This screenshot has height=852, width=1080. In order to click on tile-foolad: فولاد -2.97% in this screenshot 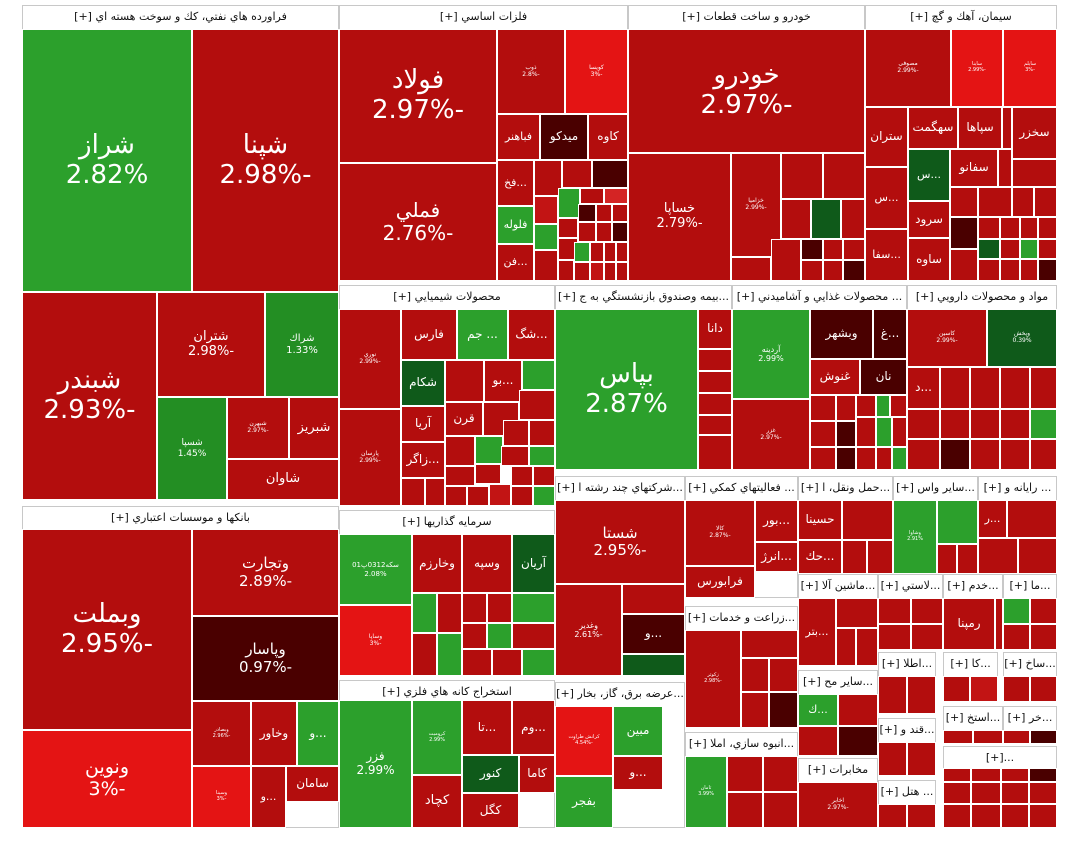, I will do `click(418, 96)`.